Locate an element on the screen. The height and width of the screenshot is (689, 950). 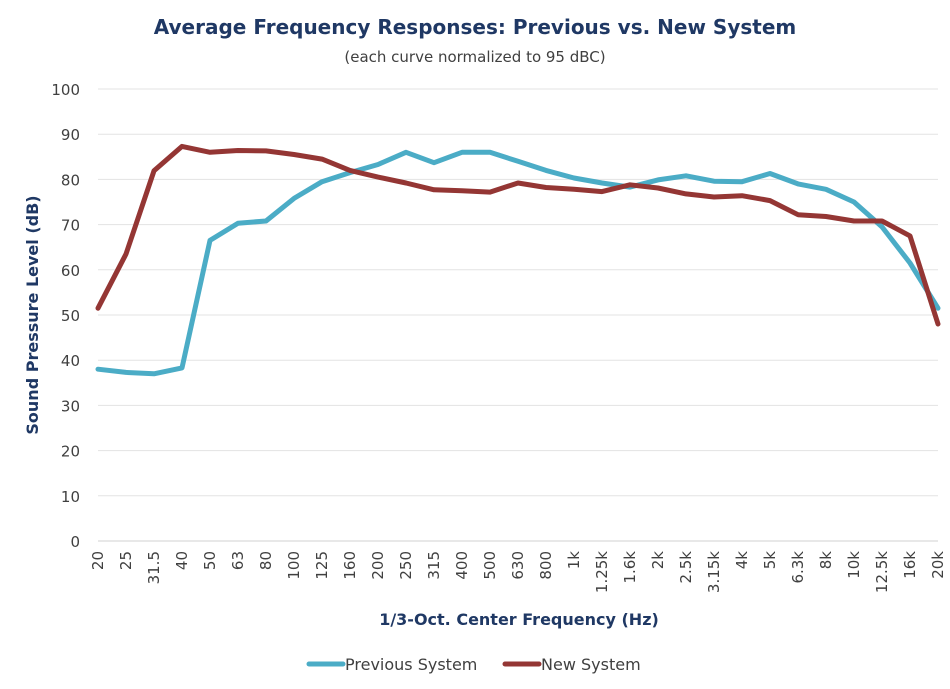
x-tick-label: 160 is located at coordinates (350, 565).